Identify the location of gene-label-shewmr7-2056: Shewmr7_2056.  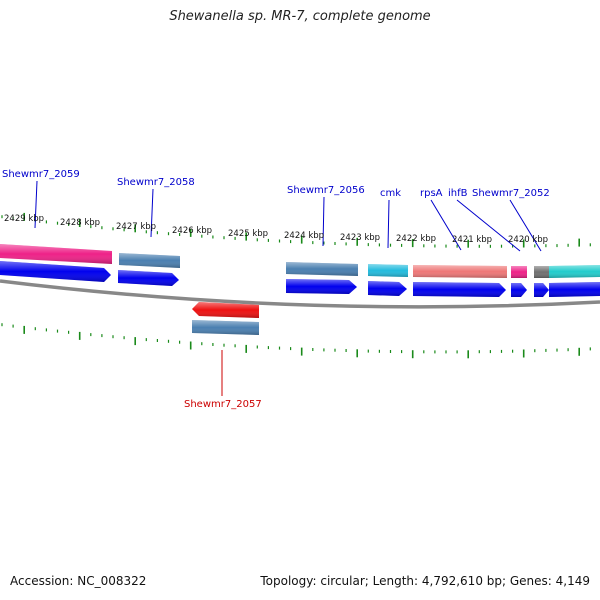
(326, 190).